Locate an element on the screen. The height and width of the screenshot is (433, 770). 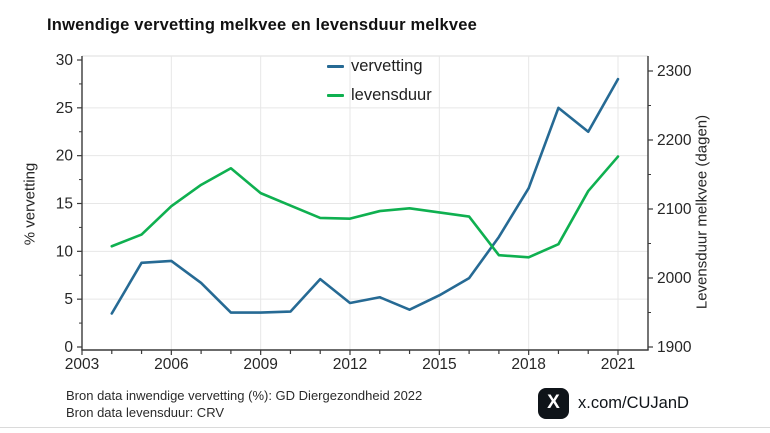
x-tick-label: 2003 is located at coordinates (82, 364).